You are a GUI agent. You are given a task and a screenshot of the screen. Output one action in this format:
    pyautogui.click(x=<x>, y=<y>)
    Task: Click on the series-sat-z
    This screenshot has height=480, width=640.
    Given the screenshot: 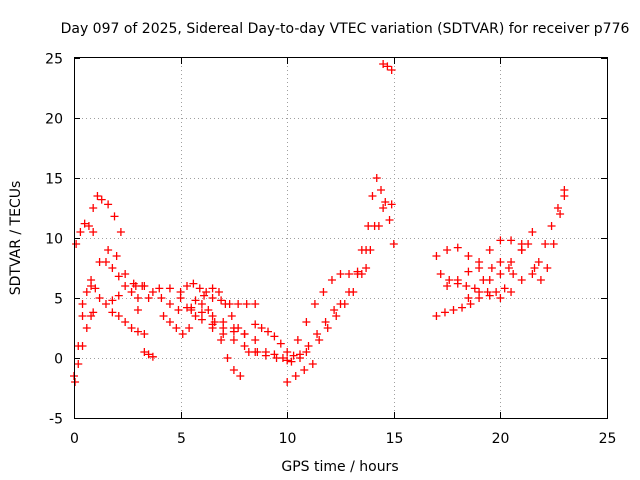 What is the action you would take?
    pyautogui.click(x=479, y=263)
    